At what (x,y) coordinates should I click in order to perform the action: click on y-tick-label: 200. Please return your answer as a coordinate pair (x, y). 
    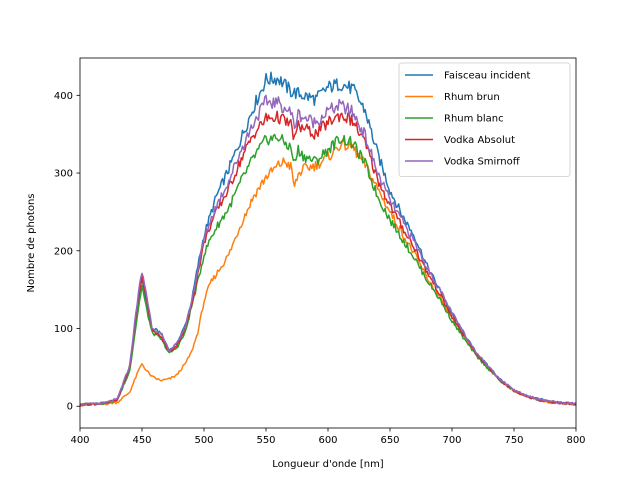
    Looking at the image, I should click on (63, 251).